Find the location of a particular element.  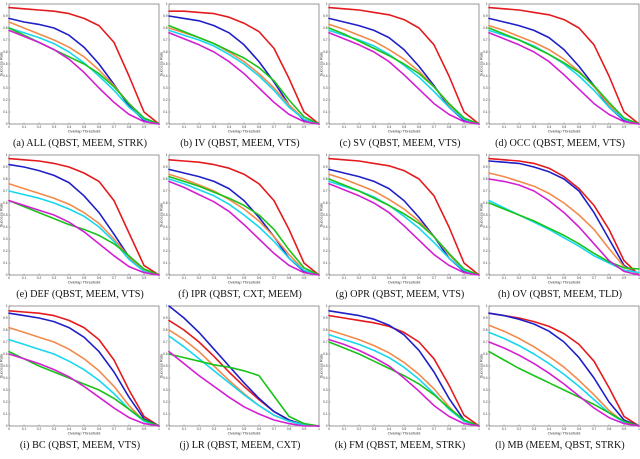

plot-frame is located at coordinates (404, 215).